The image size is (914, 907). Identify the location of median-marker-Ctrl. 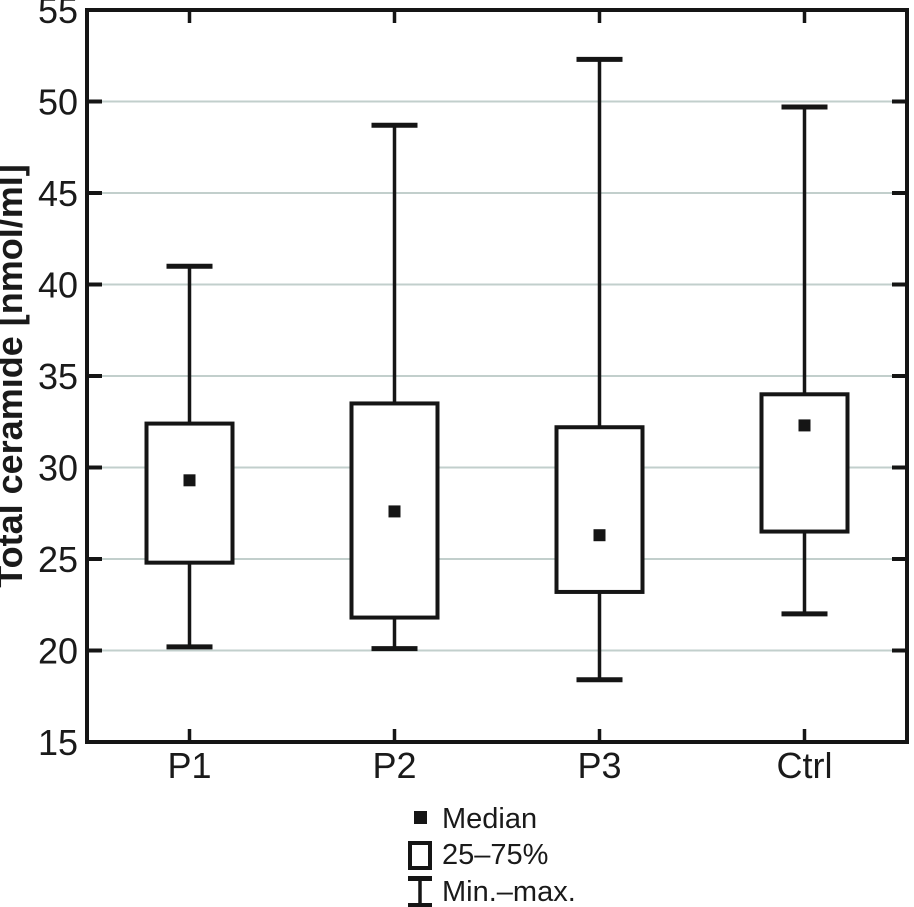
(804, 425).